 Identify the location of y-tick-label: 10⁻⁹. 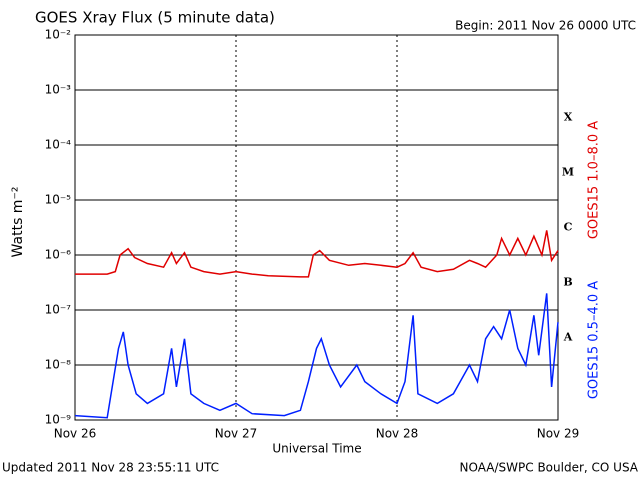
(58, 420).